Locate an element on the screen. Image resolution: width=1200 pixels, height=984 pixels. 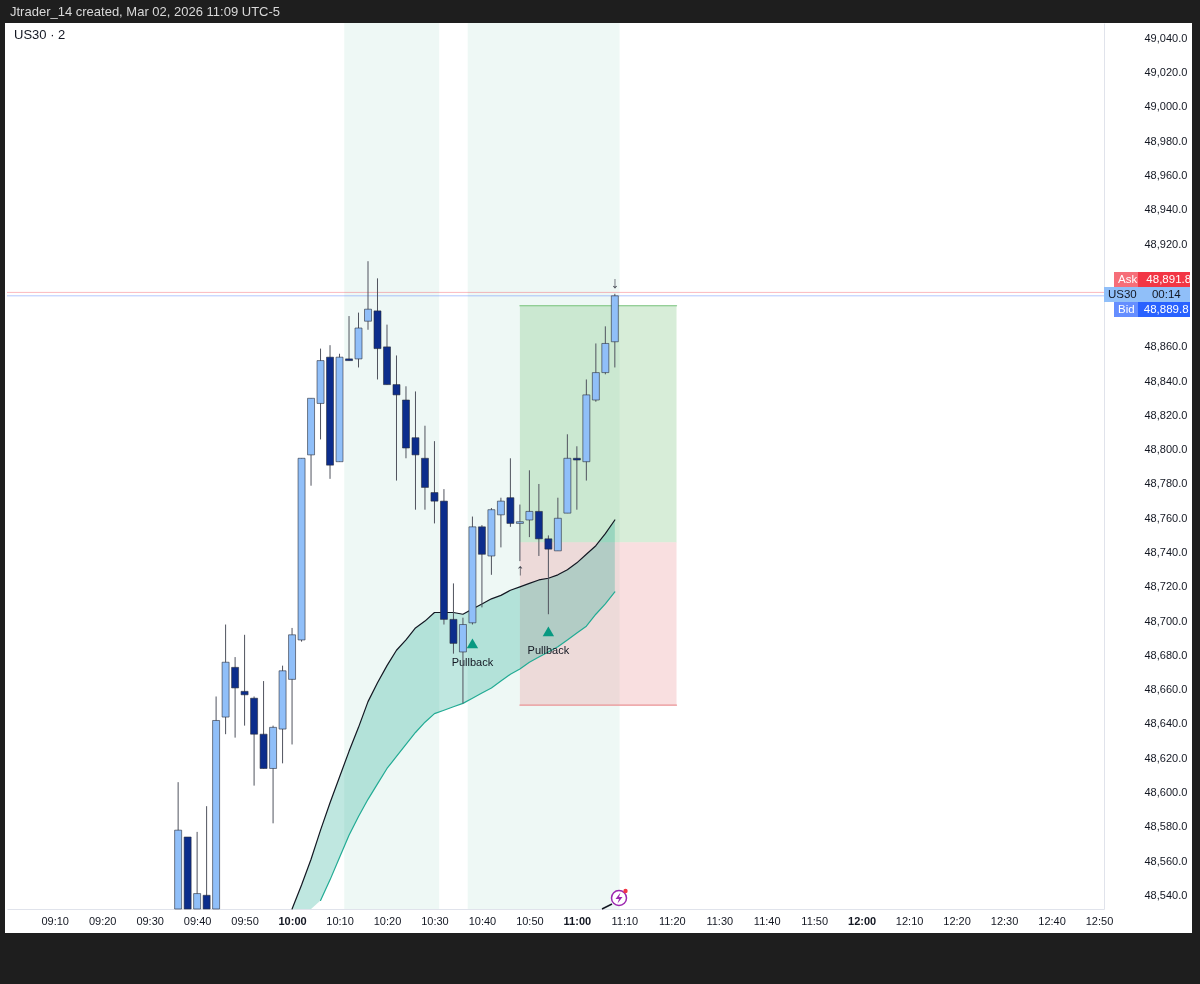
y-tick-label: 48,620.0 is located at coordinates (1166, 757).